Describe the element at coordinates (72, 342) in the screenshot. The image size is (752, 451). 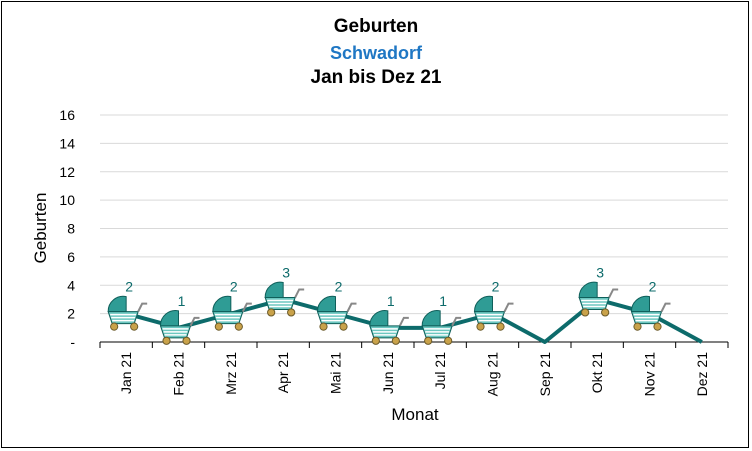
I see `y-tick-label: -` at that location.